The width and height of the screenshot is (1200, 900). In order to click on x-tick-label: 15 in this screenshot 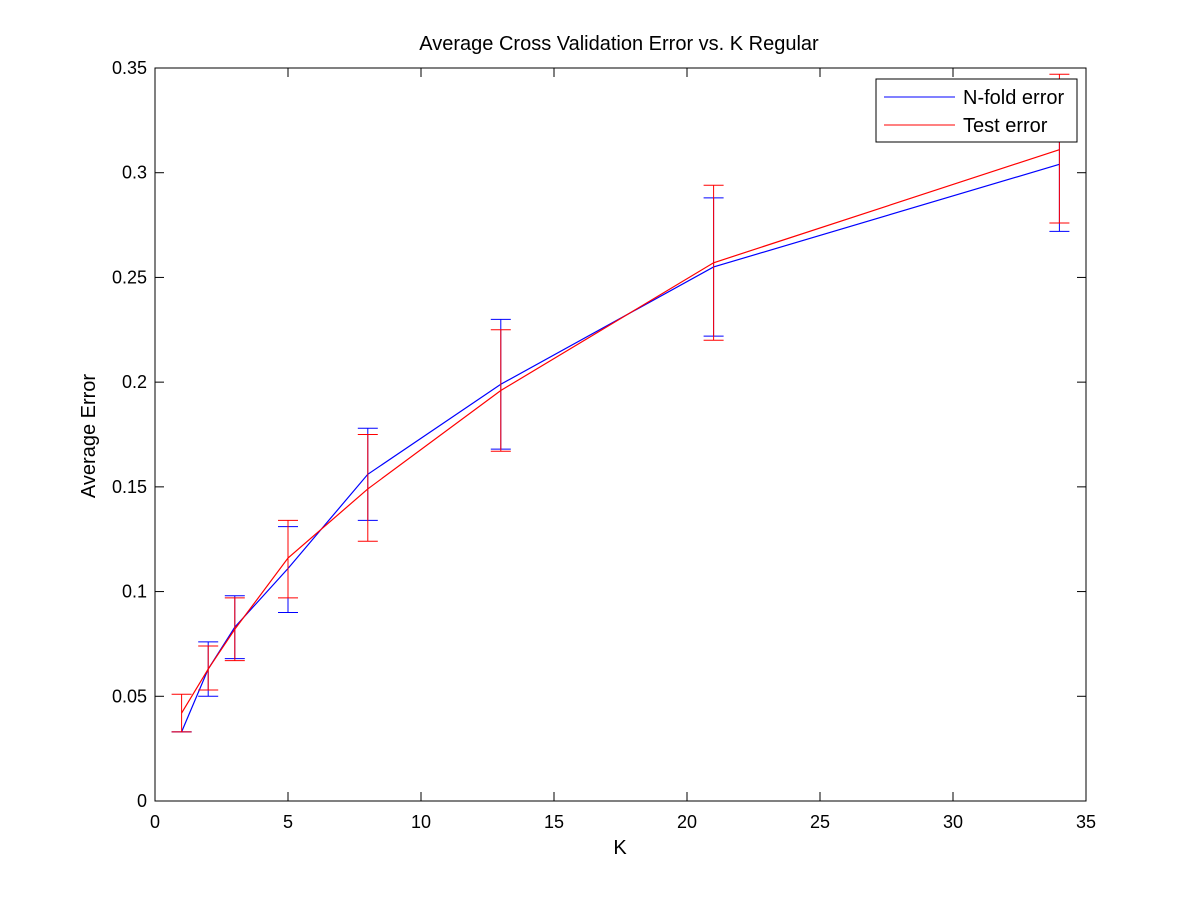, I will do `click(554, 822)`.